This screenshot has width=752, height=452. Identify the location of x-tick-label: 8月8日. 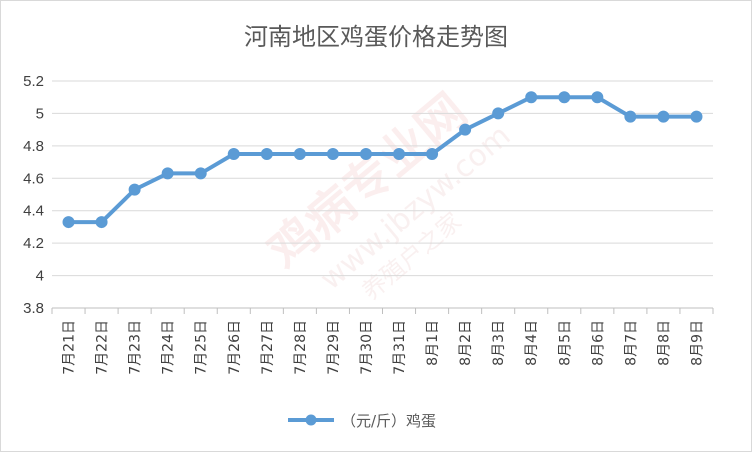
(664, 343).